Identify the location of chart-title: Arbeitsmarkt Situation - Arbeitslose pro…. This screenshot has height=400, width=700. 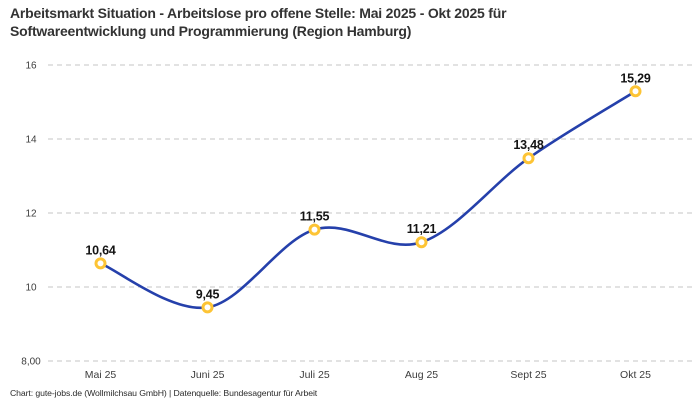
(350, 22).